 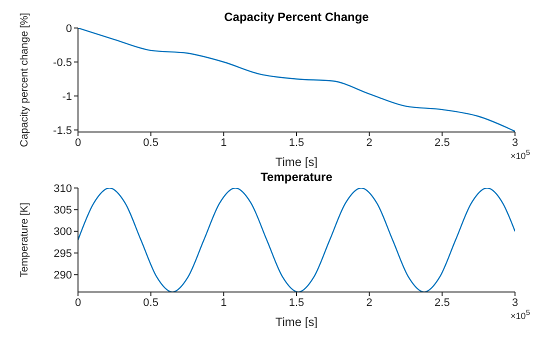 I want to click on y-tick-label: 300, so click(x=63, y=232).